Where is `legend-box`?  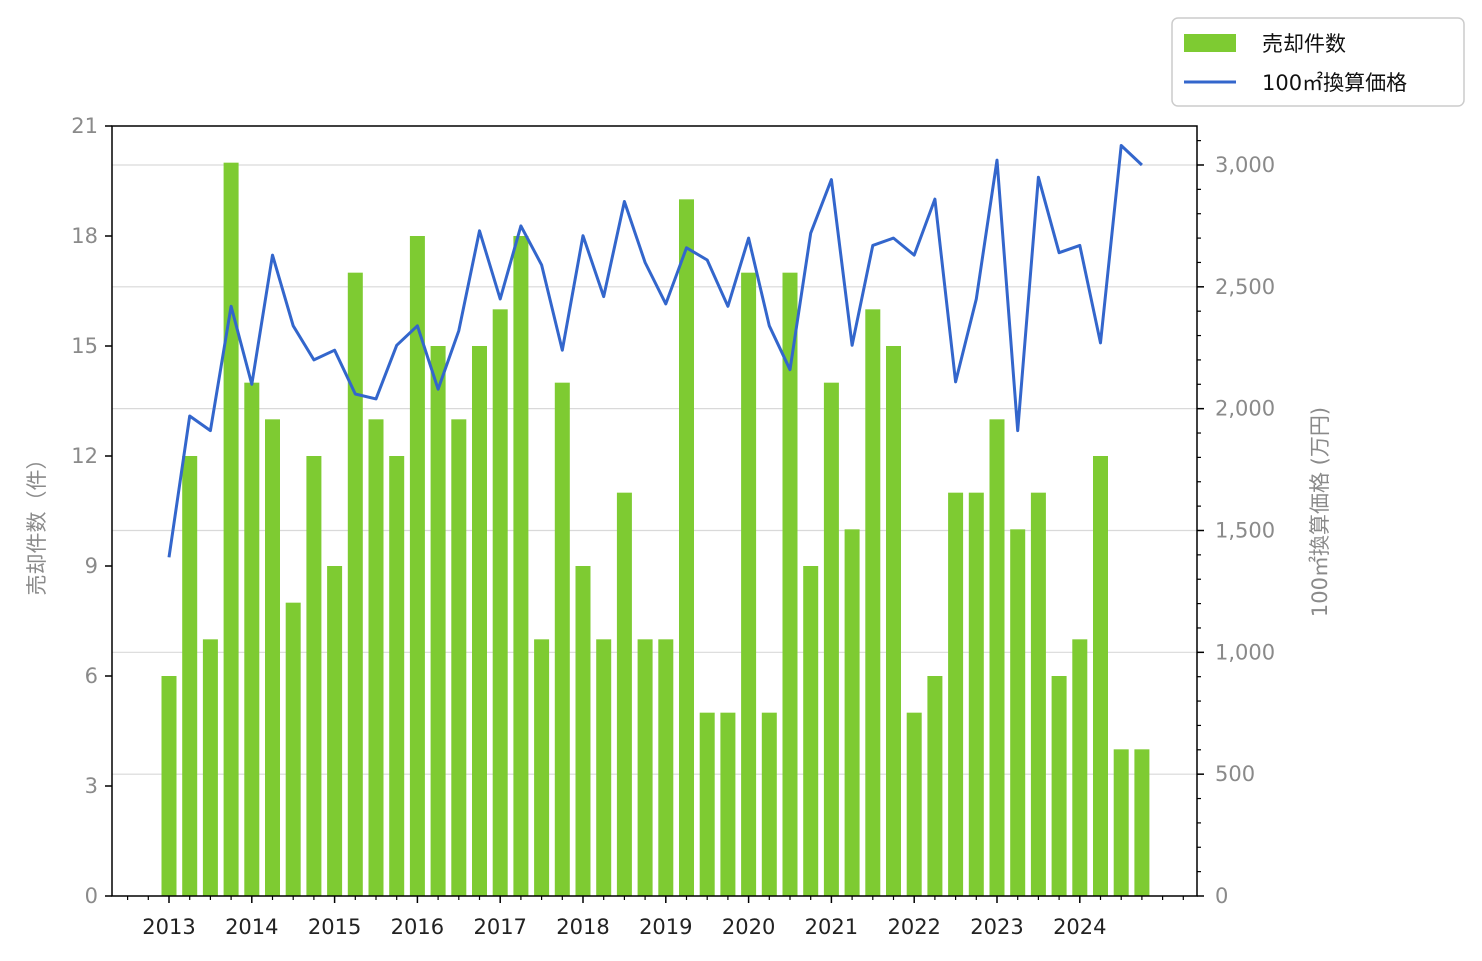
legend-box is located at coordinates (1318, 62).